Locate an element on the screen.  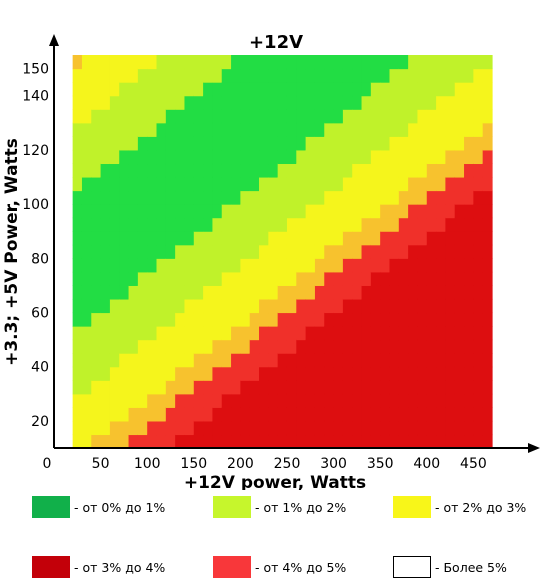
y-tick-label: 100 is located at coordinates (35, 205).